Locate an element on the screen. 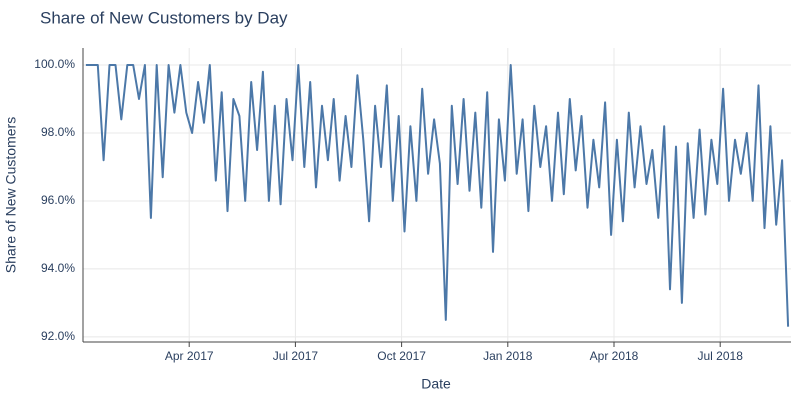 This screenshot has height=405, width=800. y-tick-label: 100.0% is located at coordinates (54, 64).